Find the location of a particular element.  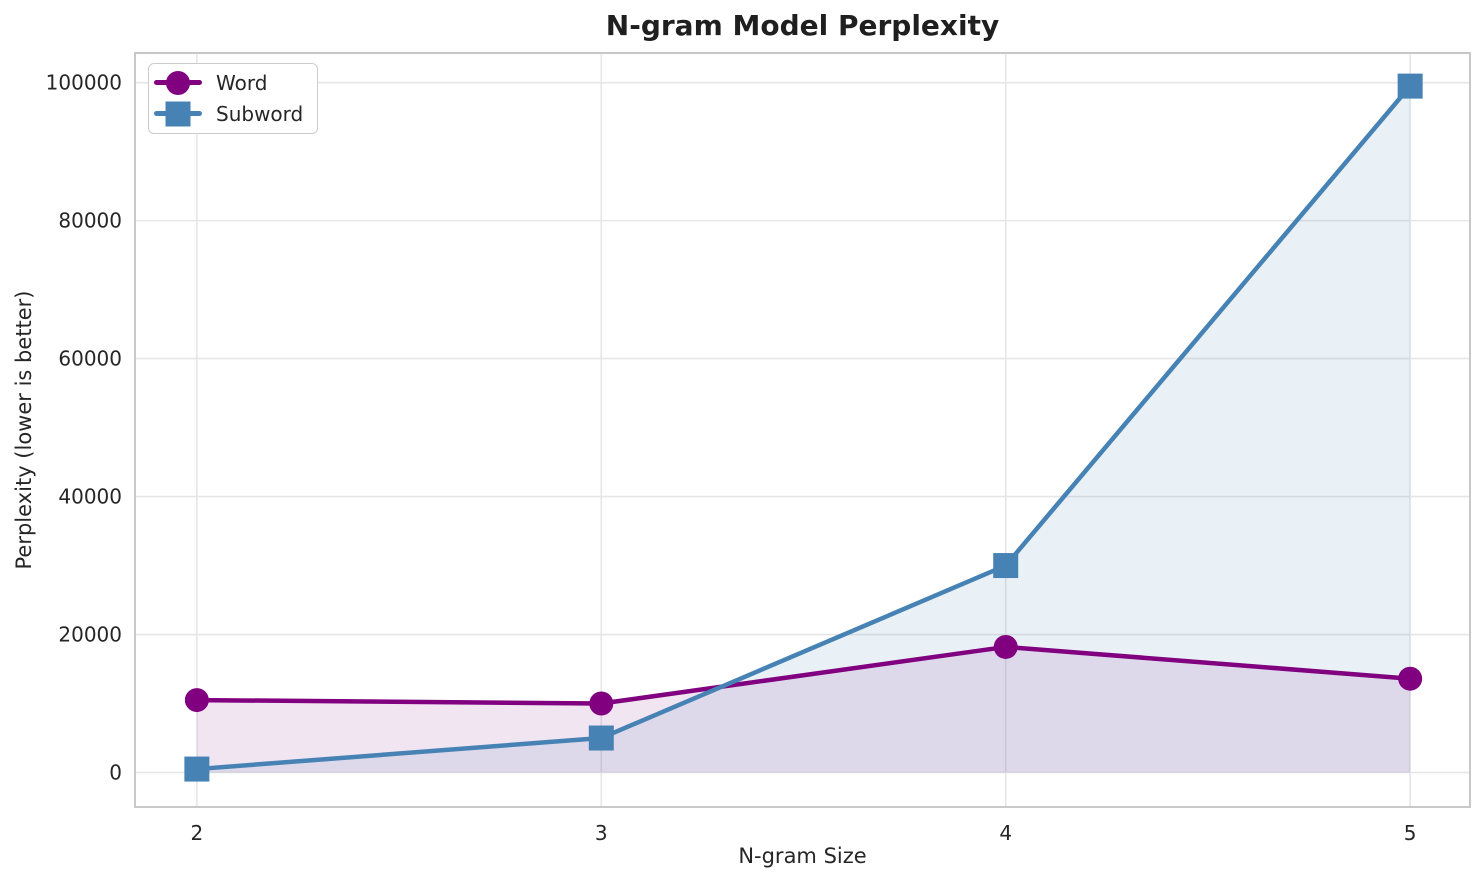

y-tick-label: 100000 is located at coordinates (84, 83).